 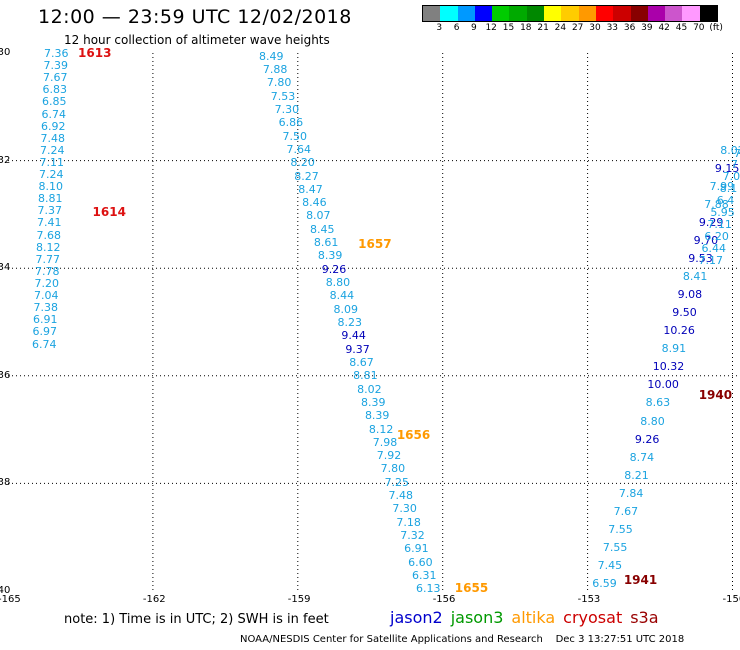 I want to click on legend-label: 15, so click(x=508, y=28).